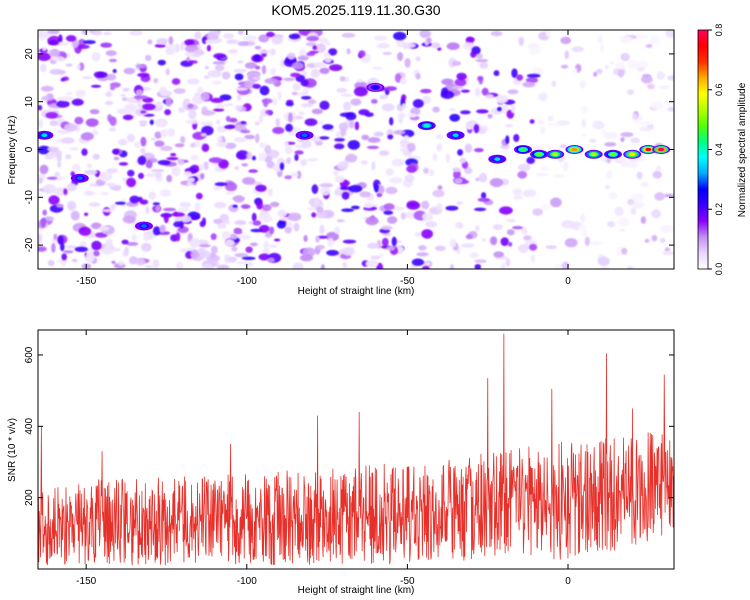 The width and height of the screenshot is (750, 600). I want to click on spectrogram-y-axis-label: Frequency (Hz), so click(12, 150).